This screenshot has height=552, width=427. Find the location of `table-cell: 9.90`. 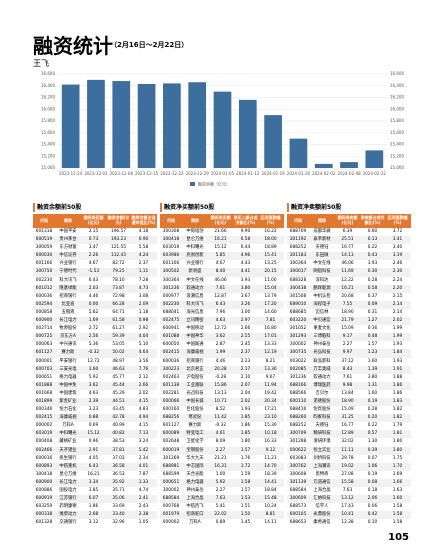

table-cell: 9.90 is located at coordinates (245, 231).